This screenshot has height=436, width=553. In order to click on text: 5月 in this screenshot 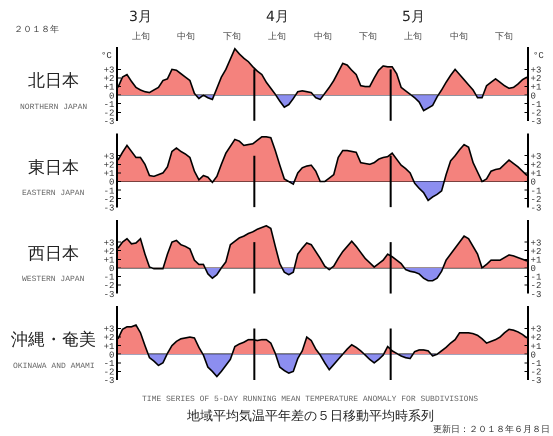, I will do `click(413, 17)`.